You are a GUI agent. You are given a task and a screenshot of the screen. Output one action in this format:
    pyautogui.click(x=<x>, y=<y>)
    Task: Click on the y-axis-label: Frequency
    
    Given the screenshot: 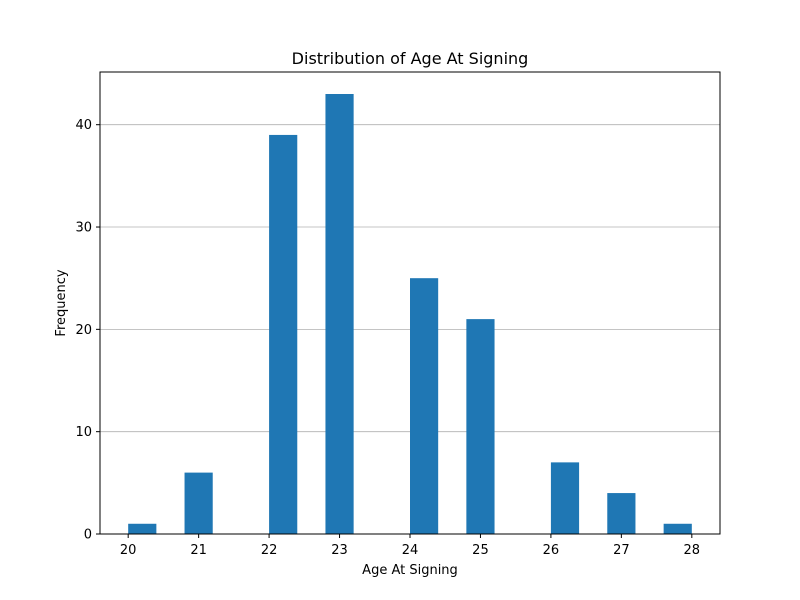 What is the action you would take?
    pyautogui.click(x=61, y=302)
    